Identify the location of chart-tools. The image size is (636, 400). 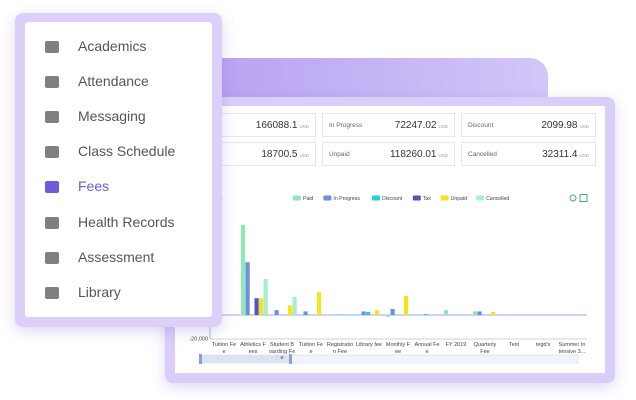
(578, 198).